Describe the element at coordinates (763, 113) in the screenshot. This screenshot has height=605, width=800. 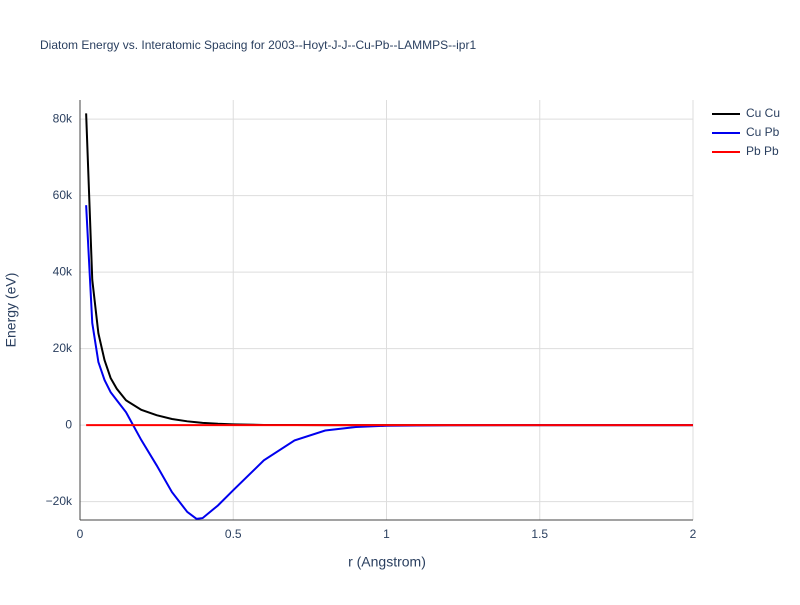
I see `legend-label: Cu Cu` at that location.